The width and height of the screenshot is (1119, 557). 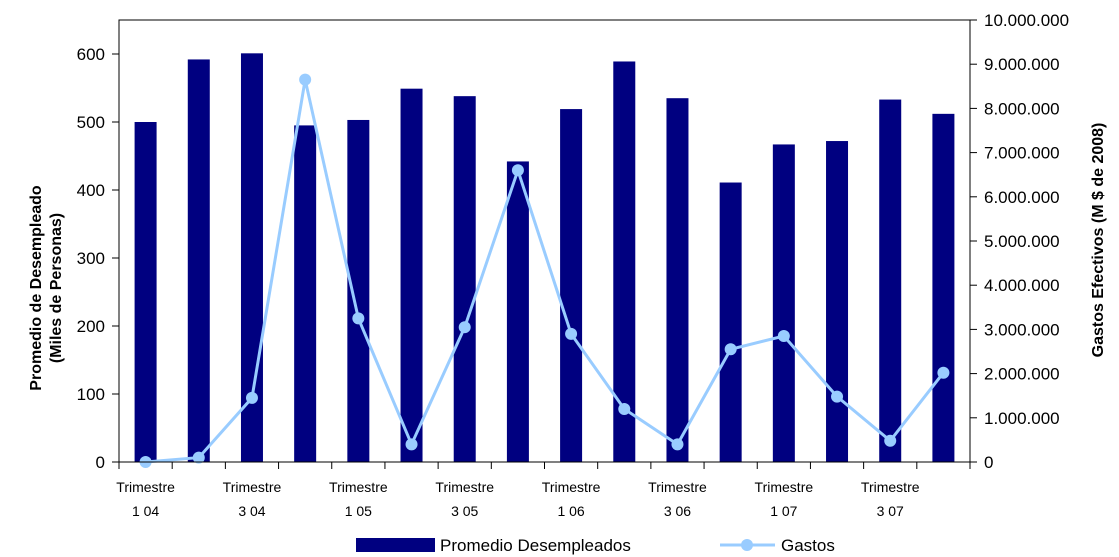 I want to click on right-tick-label: 1.000.000, so click(x=1022, y=418).